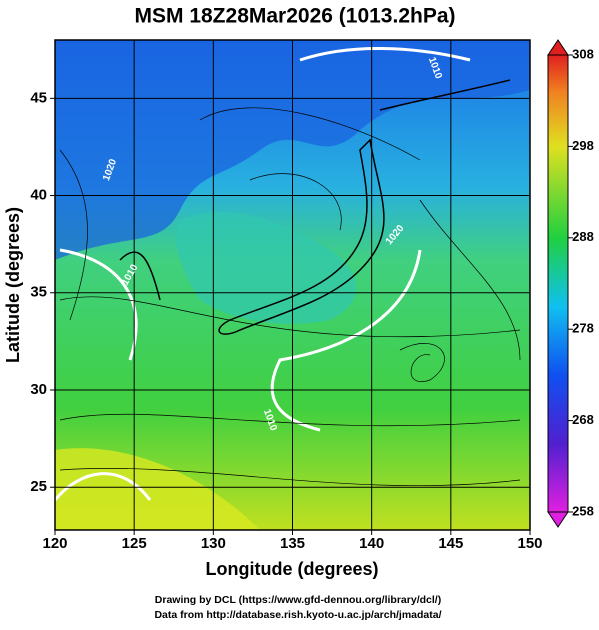  Describe the element at coordinates (295, 16) in the screenshot. I see `title: MSM 18Z28Mar2026 (1013.2hPa)` at that location.